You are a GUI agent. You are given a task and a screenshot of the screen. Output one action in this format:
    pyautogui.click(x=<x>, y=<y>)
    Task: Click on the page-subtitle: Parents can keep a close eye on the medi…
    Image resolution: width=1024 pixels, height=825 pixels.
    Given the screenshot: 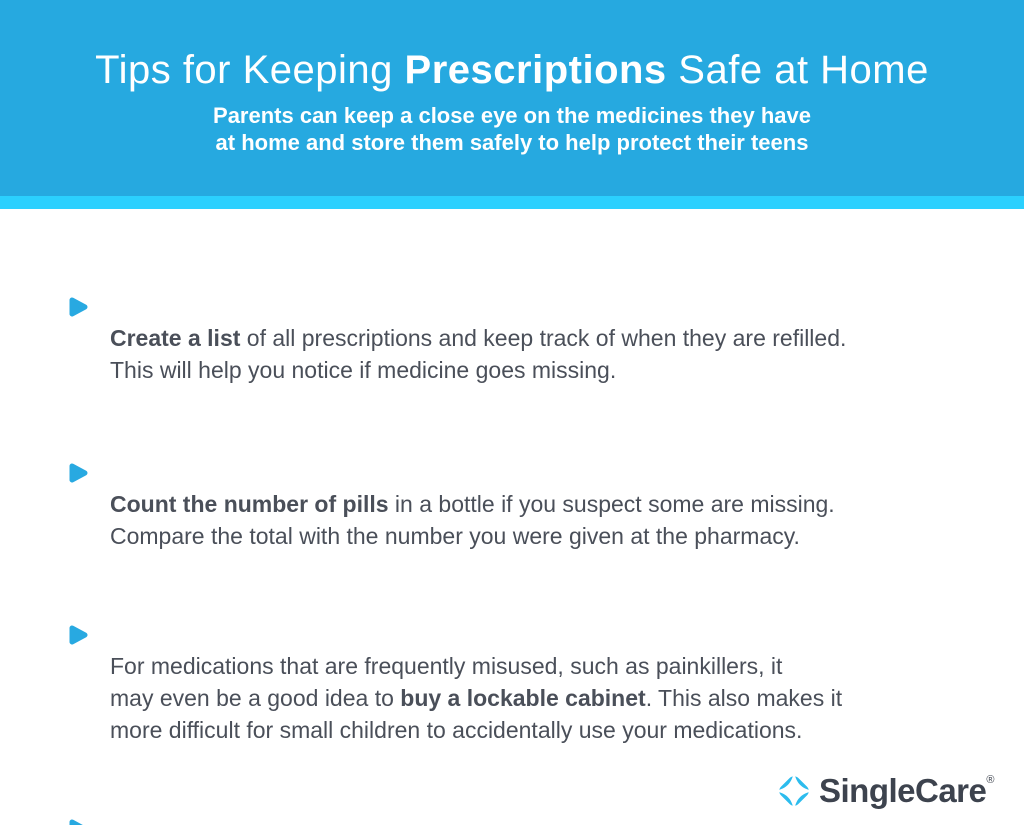 What is the action you would take?
    pyautogui.click(x=512, y=129)
    